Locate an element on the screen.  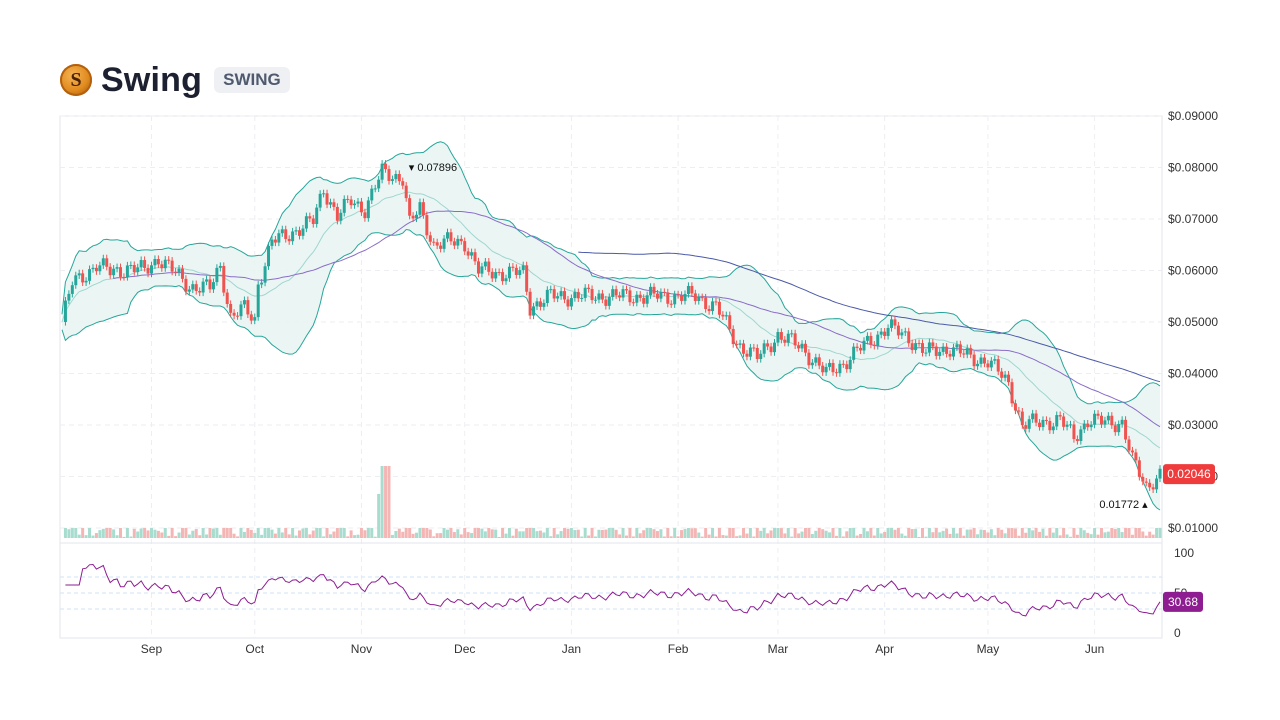
price-tick-label: $0.03000 is located at coordinates (1193, 425).